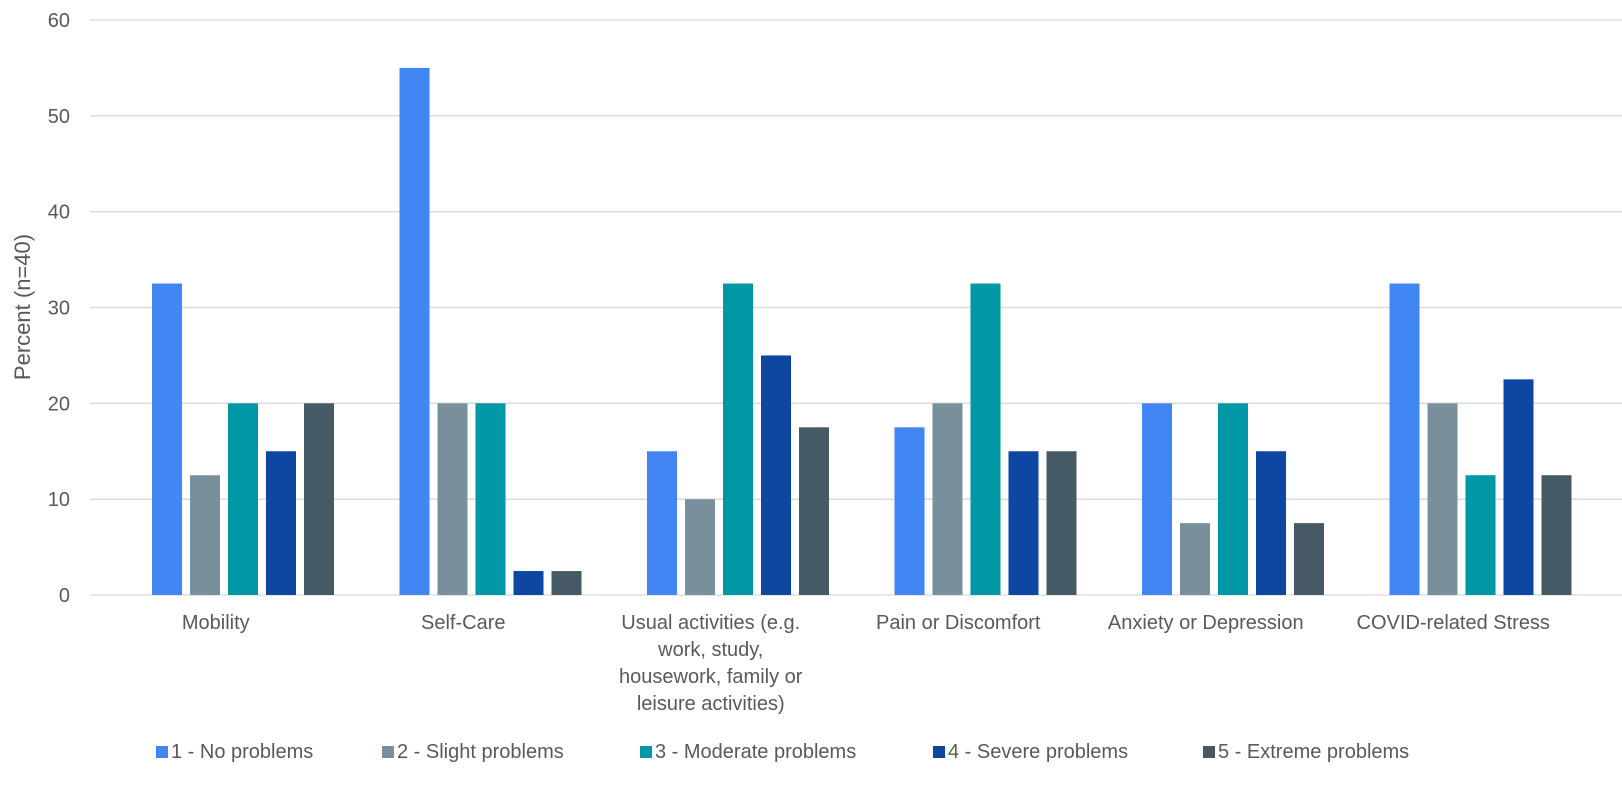 This screenshot has width=1622, height=789. I want to click on x-category-label: housework, family or, so click(711, 677).